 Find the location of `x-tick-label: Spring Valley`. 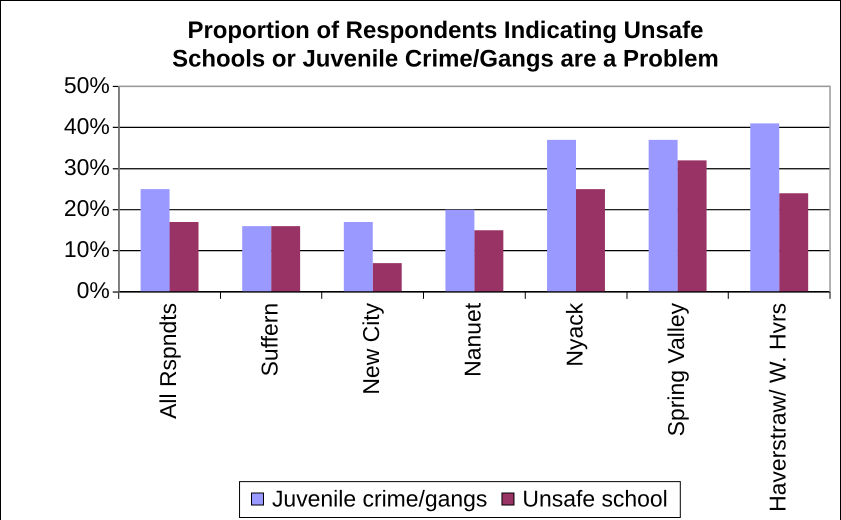

x-tick-label: Spring Valley is located at coordinates (675, 369).